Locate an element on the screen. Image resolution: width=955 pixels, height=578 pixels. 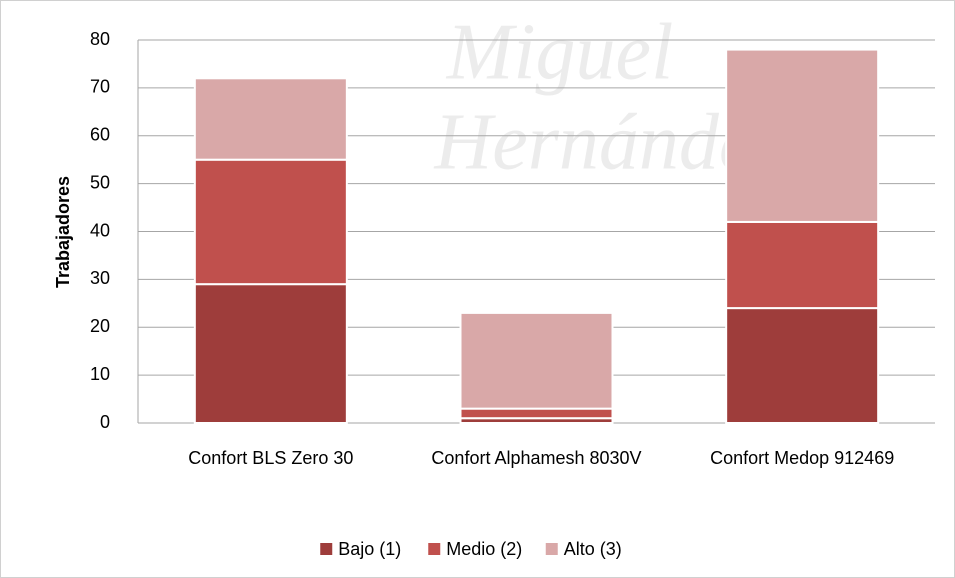
x-tick-label: Confort Medop 912469 is located at coordinates (802, 458).